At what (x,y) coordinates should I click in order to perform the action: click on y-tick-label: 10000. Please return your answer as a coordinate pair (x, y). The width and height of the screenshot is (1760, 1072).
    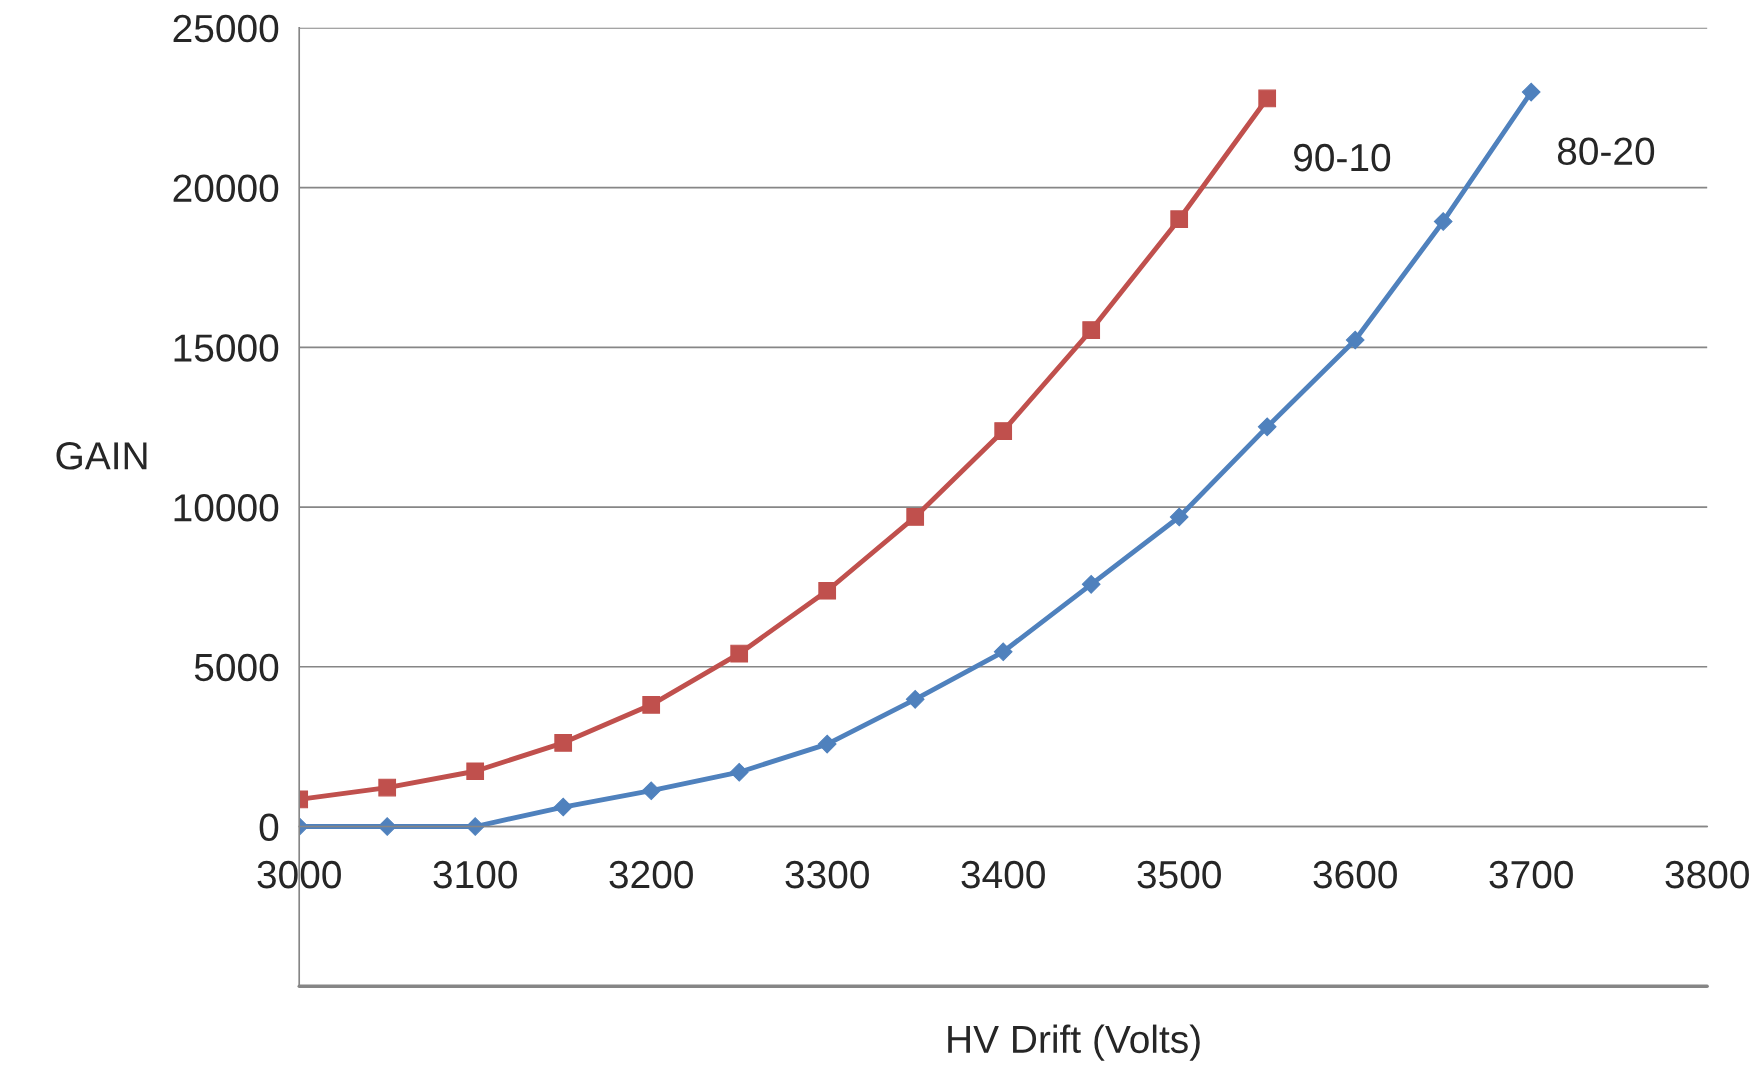
    Looking at the image, I should click on (226, 507).